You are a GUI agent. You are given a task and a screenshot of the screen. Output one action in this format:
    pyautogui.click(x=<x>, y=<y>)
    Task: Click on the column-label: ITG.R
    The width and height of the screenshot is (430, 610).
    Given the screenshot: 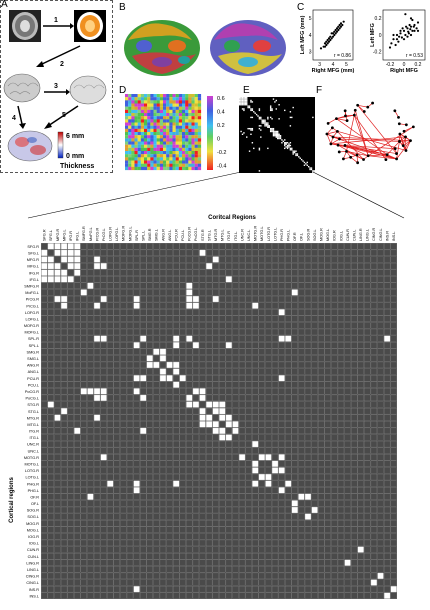 What is the action you would take?
    pyautogui.click(x=229, y=236)
    